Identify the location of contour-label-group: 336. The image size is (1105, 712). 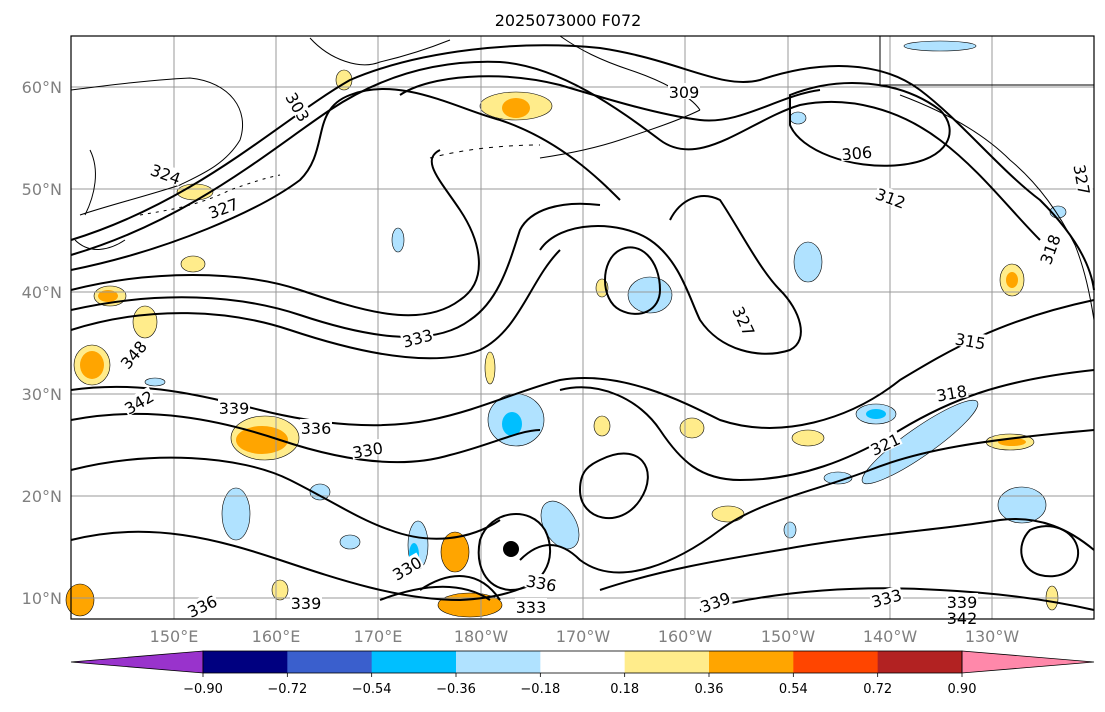
(316, 428).